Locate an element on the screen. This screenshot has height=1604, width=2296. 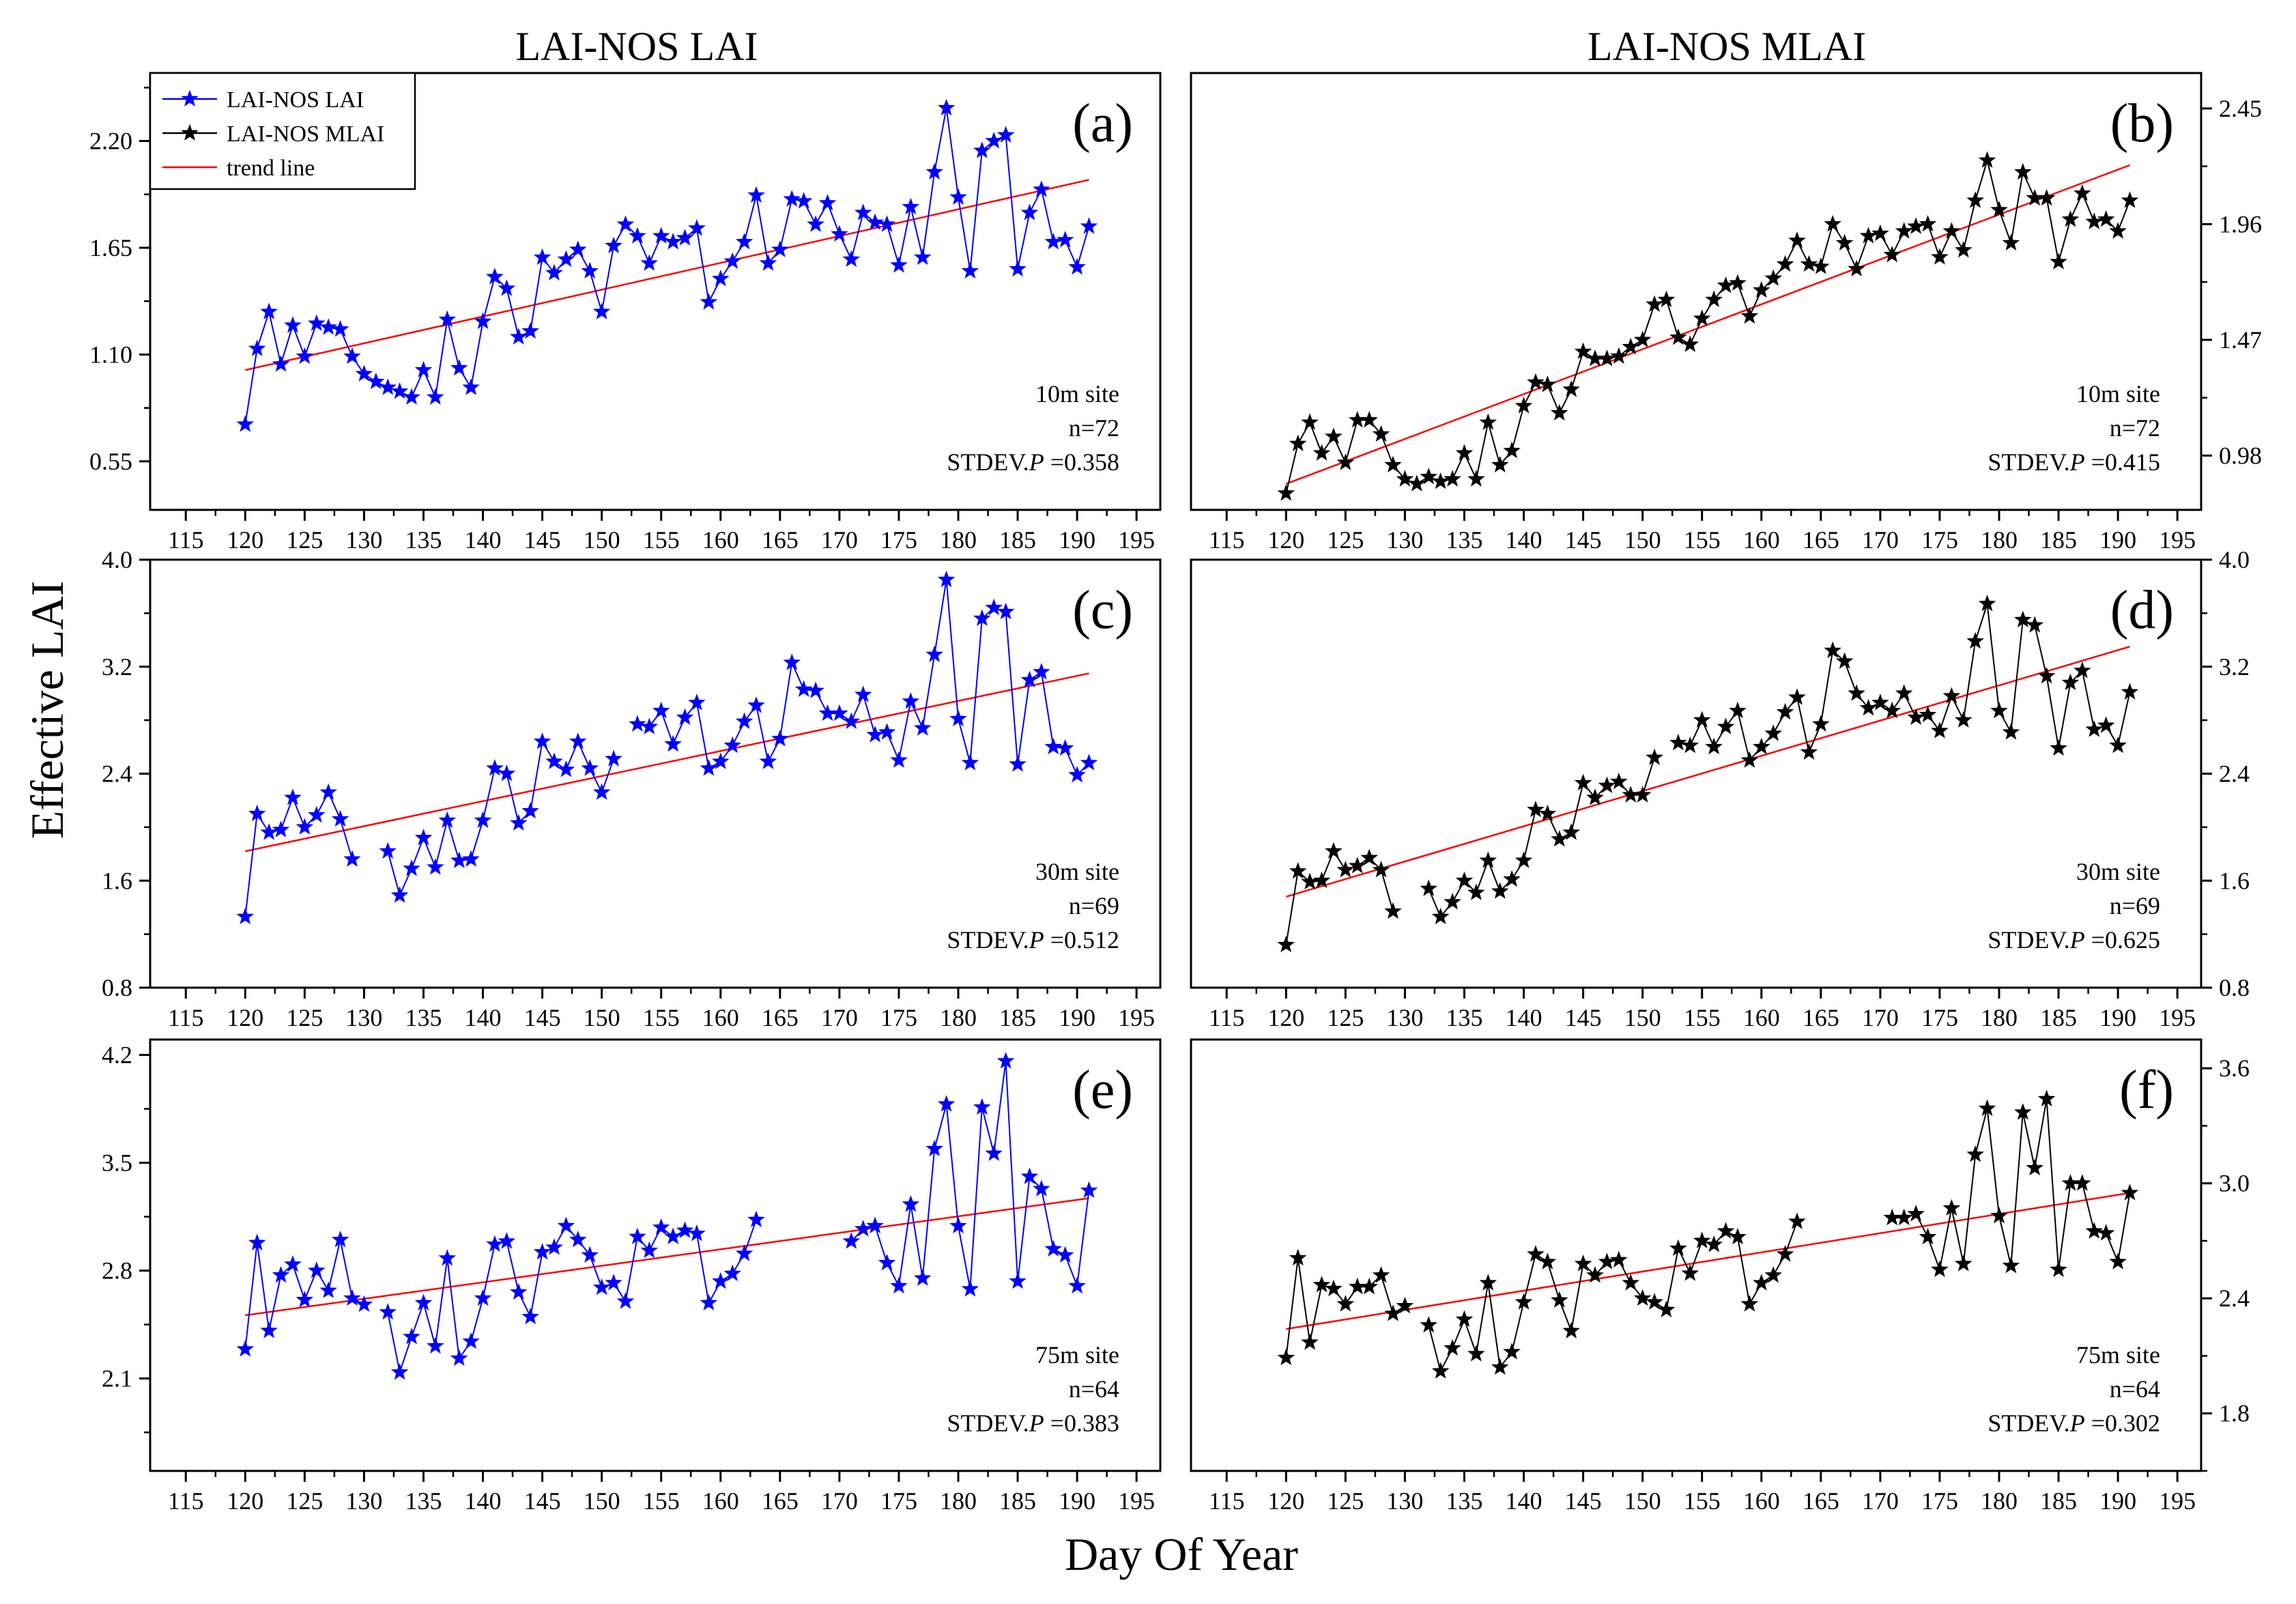
site-label: 75m site is located at coordinates (2118, 1355).